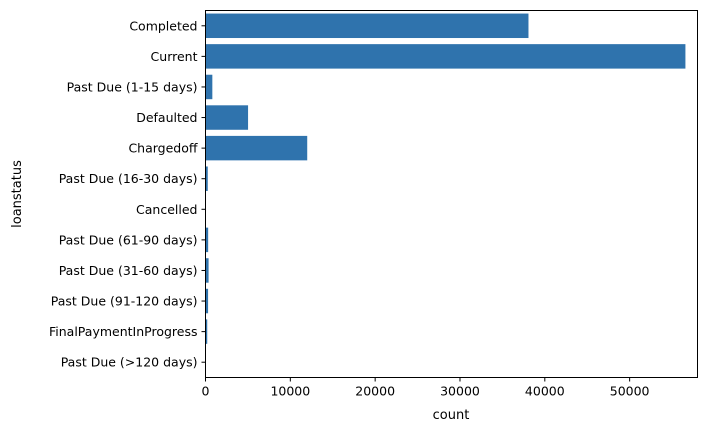  I want to click on y-tick-label: Chargedoff, so click(162, 148).